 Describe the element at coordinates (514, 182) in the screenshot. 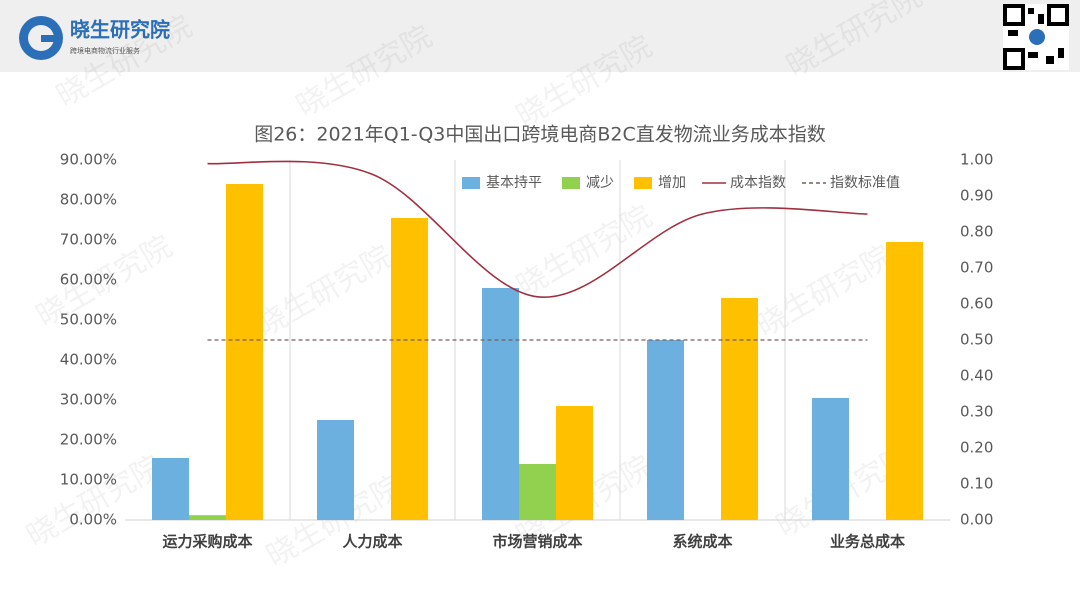

I see `legend-label: 基本持平` at that location.